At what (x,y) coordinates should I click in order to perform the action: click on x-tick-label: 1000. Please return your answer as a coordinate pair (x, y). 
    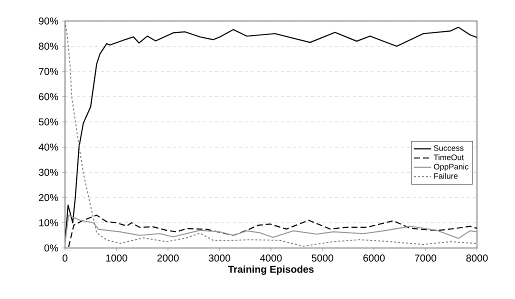
    Looking at the image, I should click on (117, 258).